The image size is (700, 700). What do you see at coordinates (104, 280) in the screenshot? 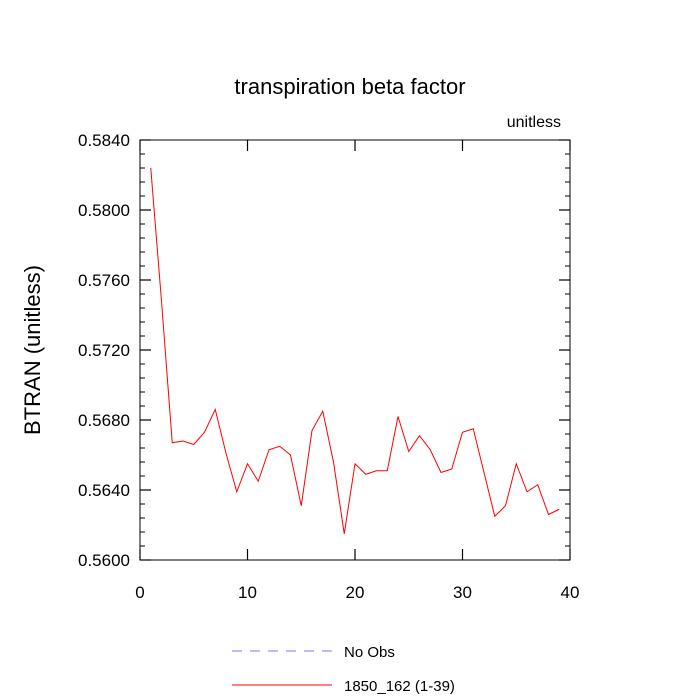
I see `y-tick-label: 0.5760` at bounding box center [104, 280].